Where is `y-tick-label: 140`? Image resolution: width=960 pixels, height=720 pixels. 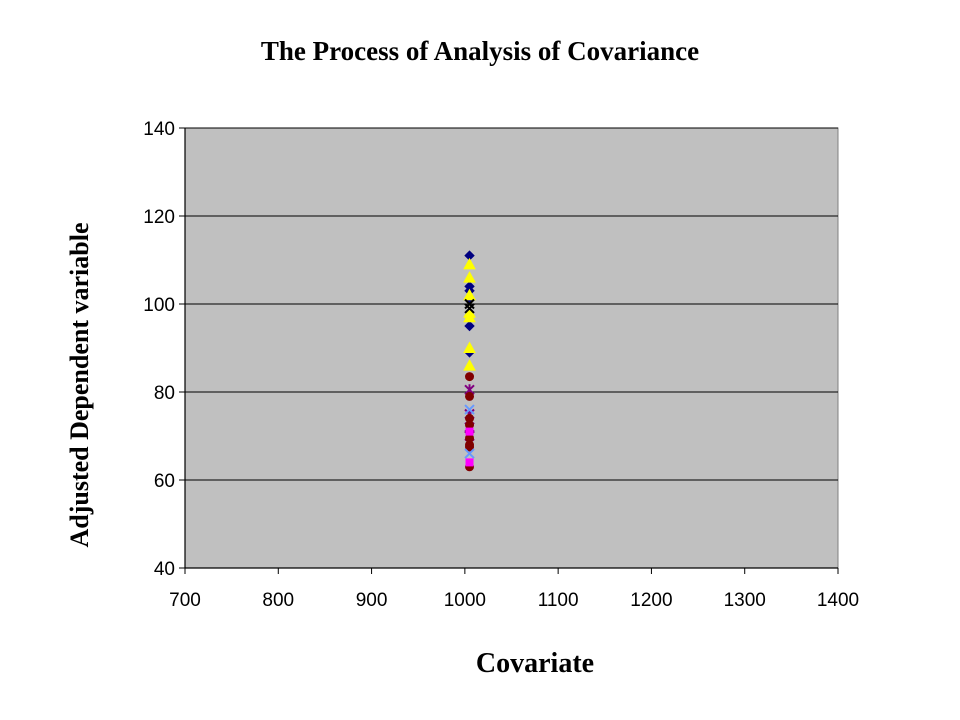
y-tick-label: 140 is located at coordinates (159, 129).